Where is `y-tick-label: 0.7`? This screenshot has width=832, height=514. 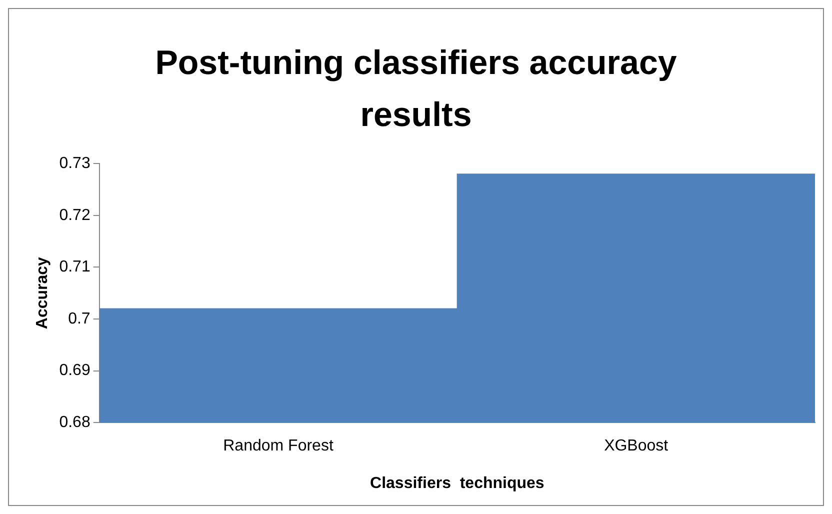 y-tick-label: 0.7 is located at coordinates (79, 319).